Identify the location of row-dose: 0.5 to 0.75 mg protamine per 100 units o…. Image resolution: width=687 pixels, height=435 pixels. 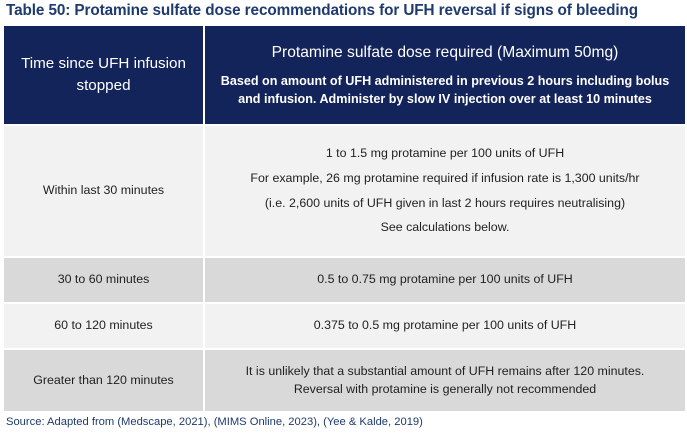
(444, 279).